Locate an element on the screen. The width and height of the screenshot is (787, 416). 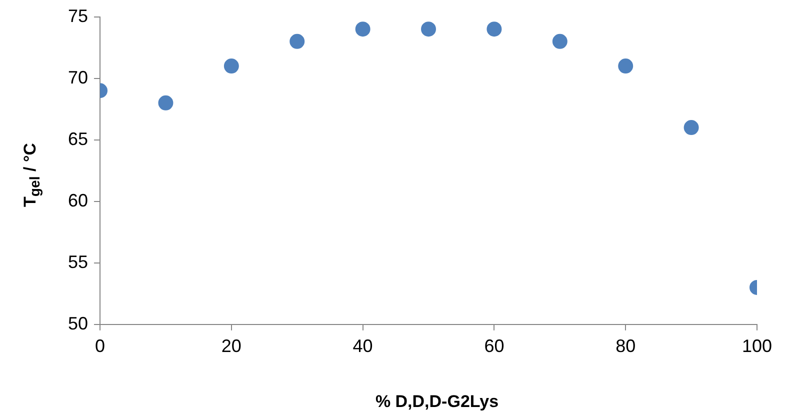
x-tick-label: 60 is located at coordinates (494, 346).